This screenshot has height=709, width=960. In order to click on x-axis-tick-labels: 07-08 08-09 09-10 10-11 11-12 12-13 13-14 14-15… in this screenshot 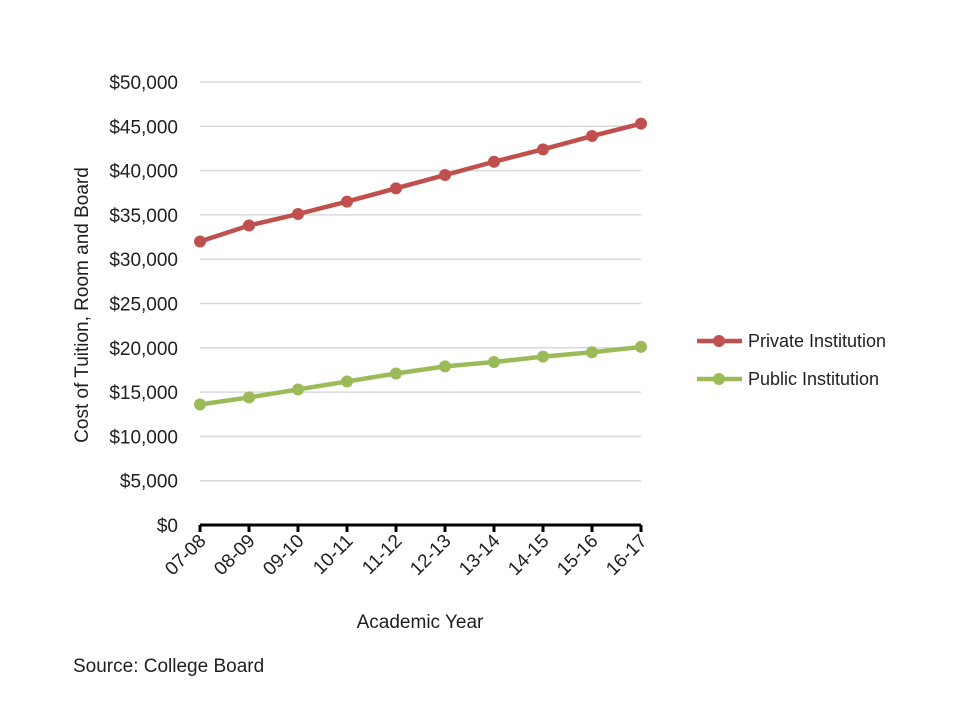, I will do `click(406, 555)`.